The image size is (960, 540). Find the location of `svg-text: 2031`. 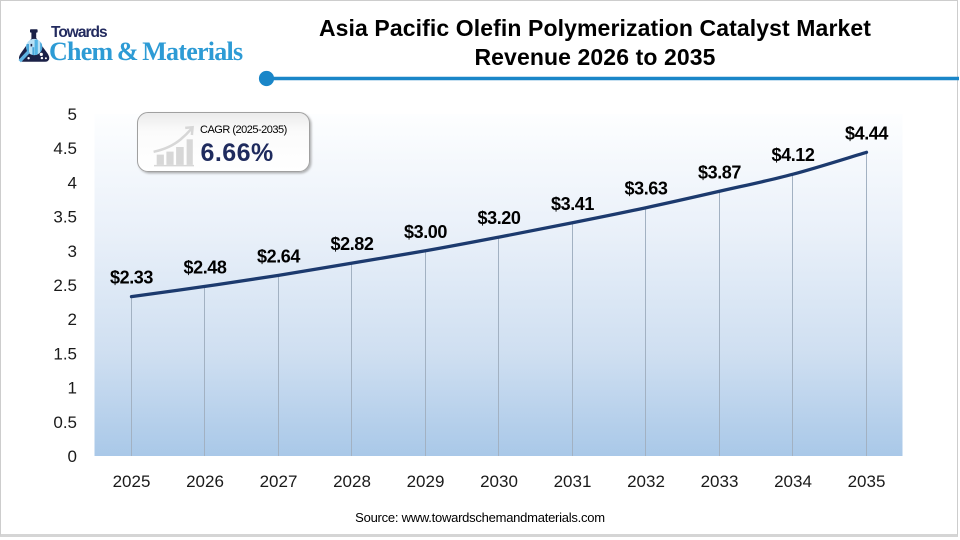

svg-text: 2031 is located at coordinates (573, 481).